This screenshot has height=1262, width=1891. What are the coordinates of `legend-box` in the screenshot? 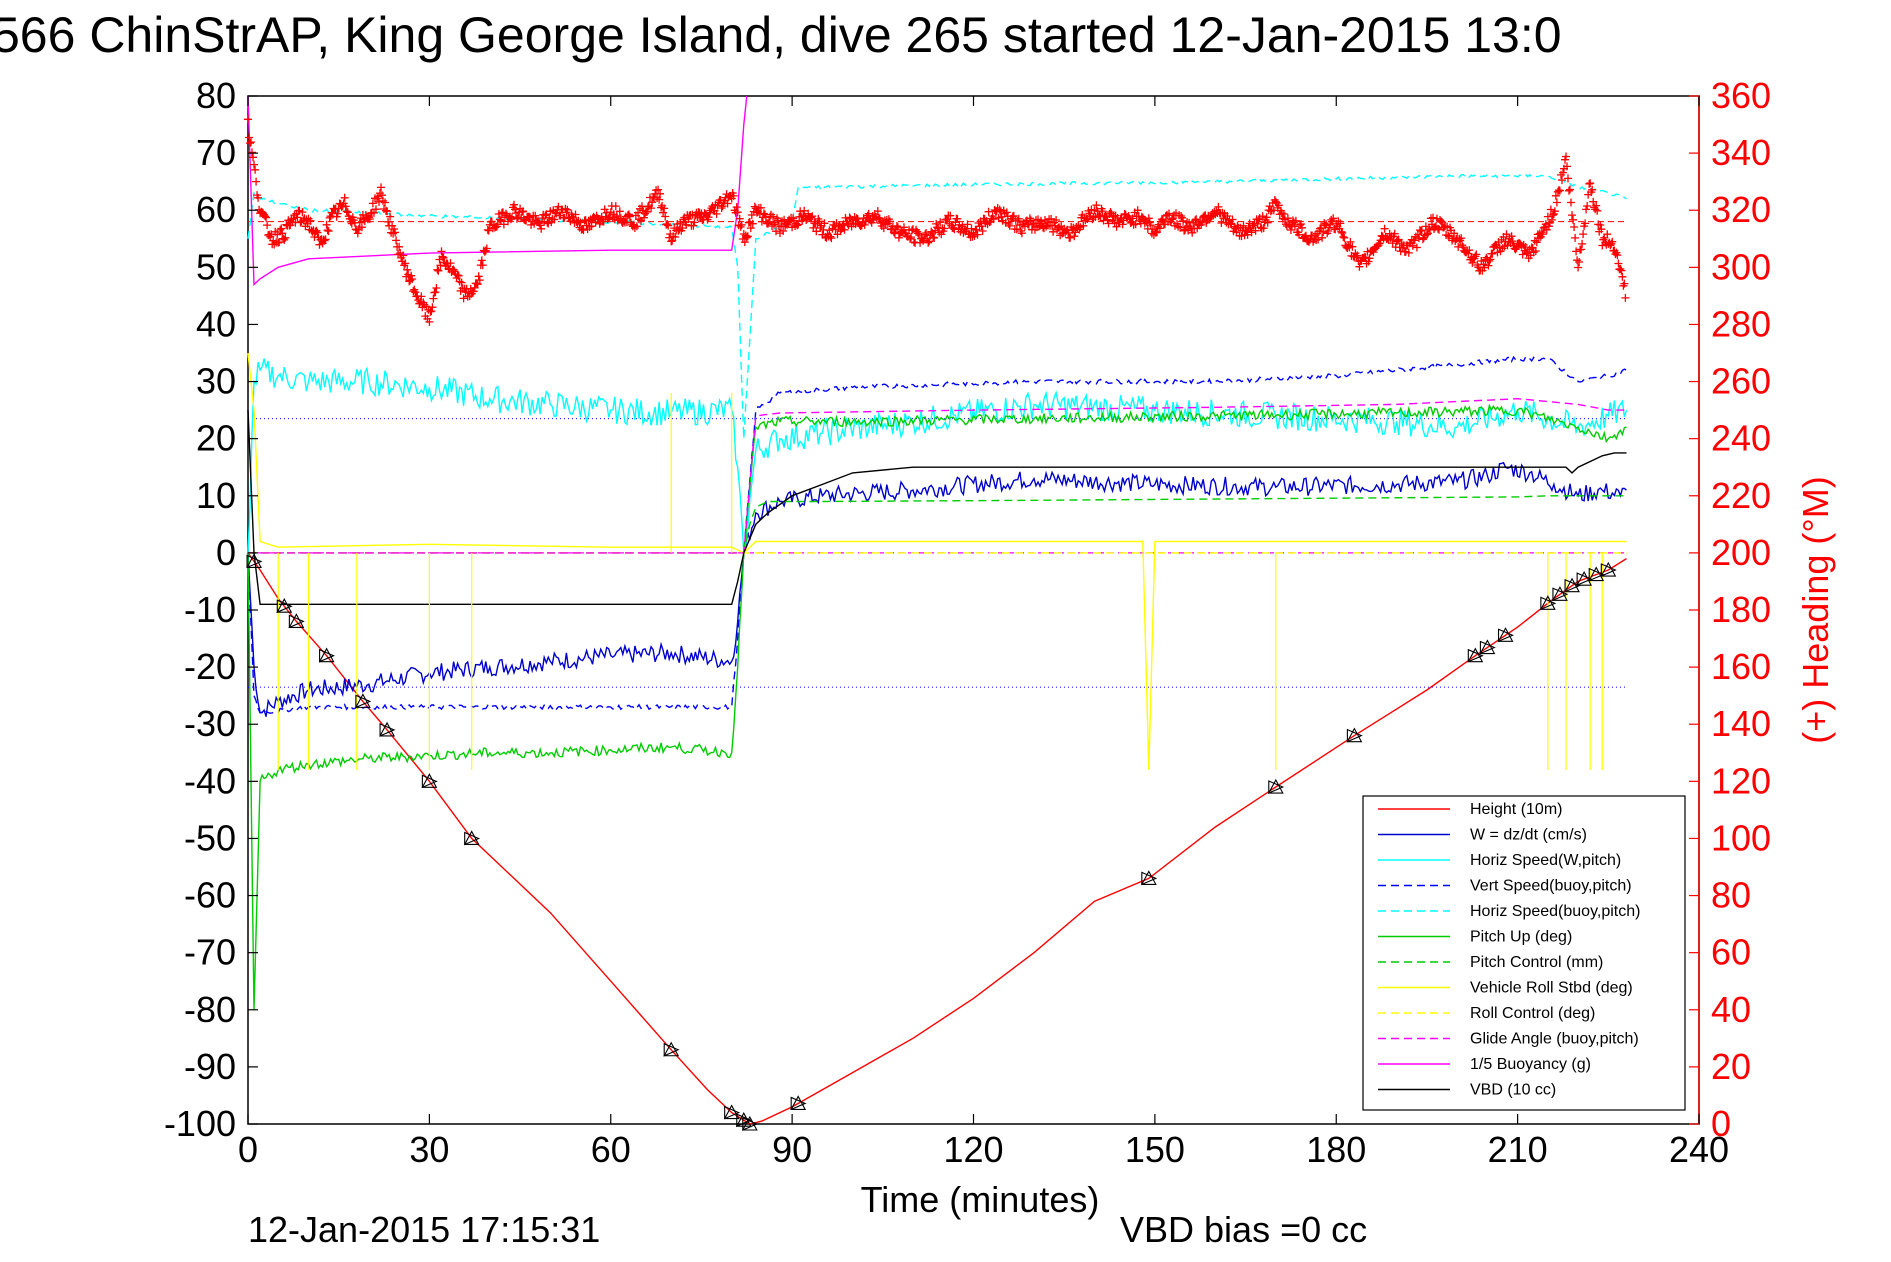 It's located at (1524, 953).